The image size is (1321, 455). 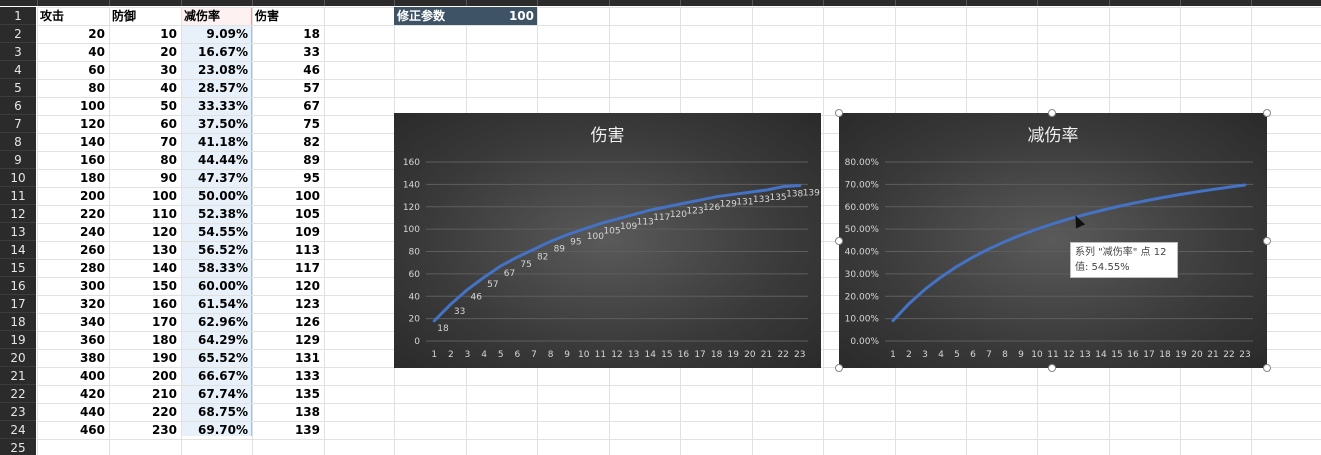 What do you see at coordinates (168, 142) in the screenshot?
I see `defense-cell: 70` at bounding box center [168, 142].